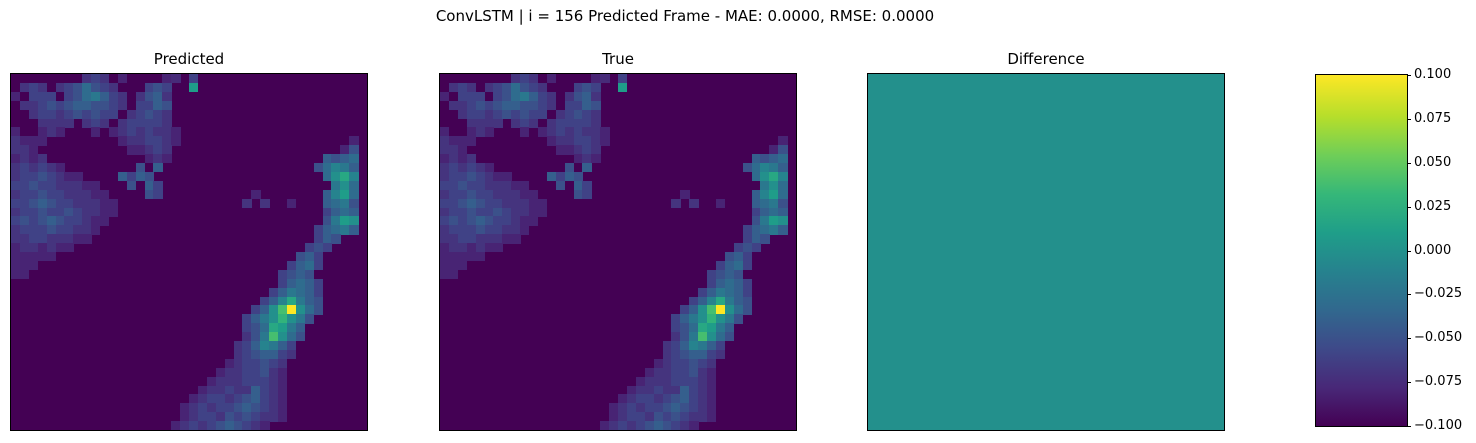 This screenshot has height=443, width=1476. I want to click on colorbar-tick-label: −0.025, so click(1438, 294).